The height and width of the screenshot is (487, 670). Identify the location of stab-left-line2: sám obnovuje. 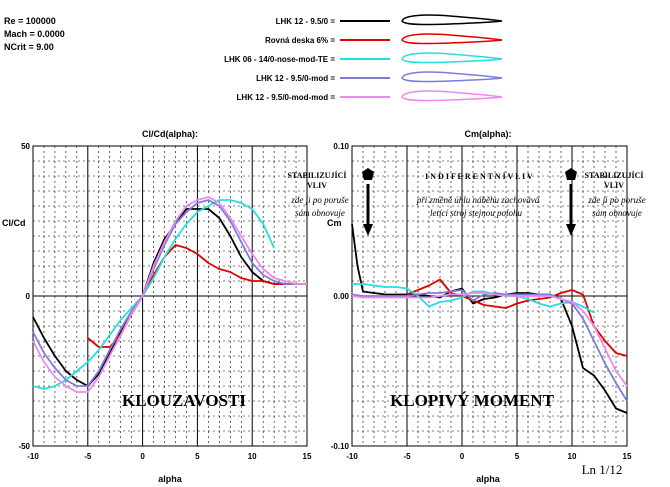
(320, 213).